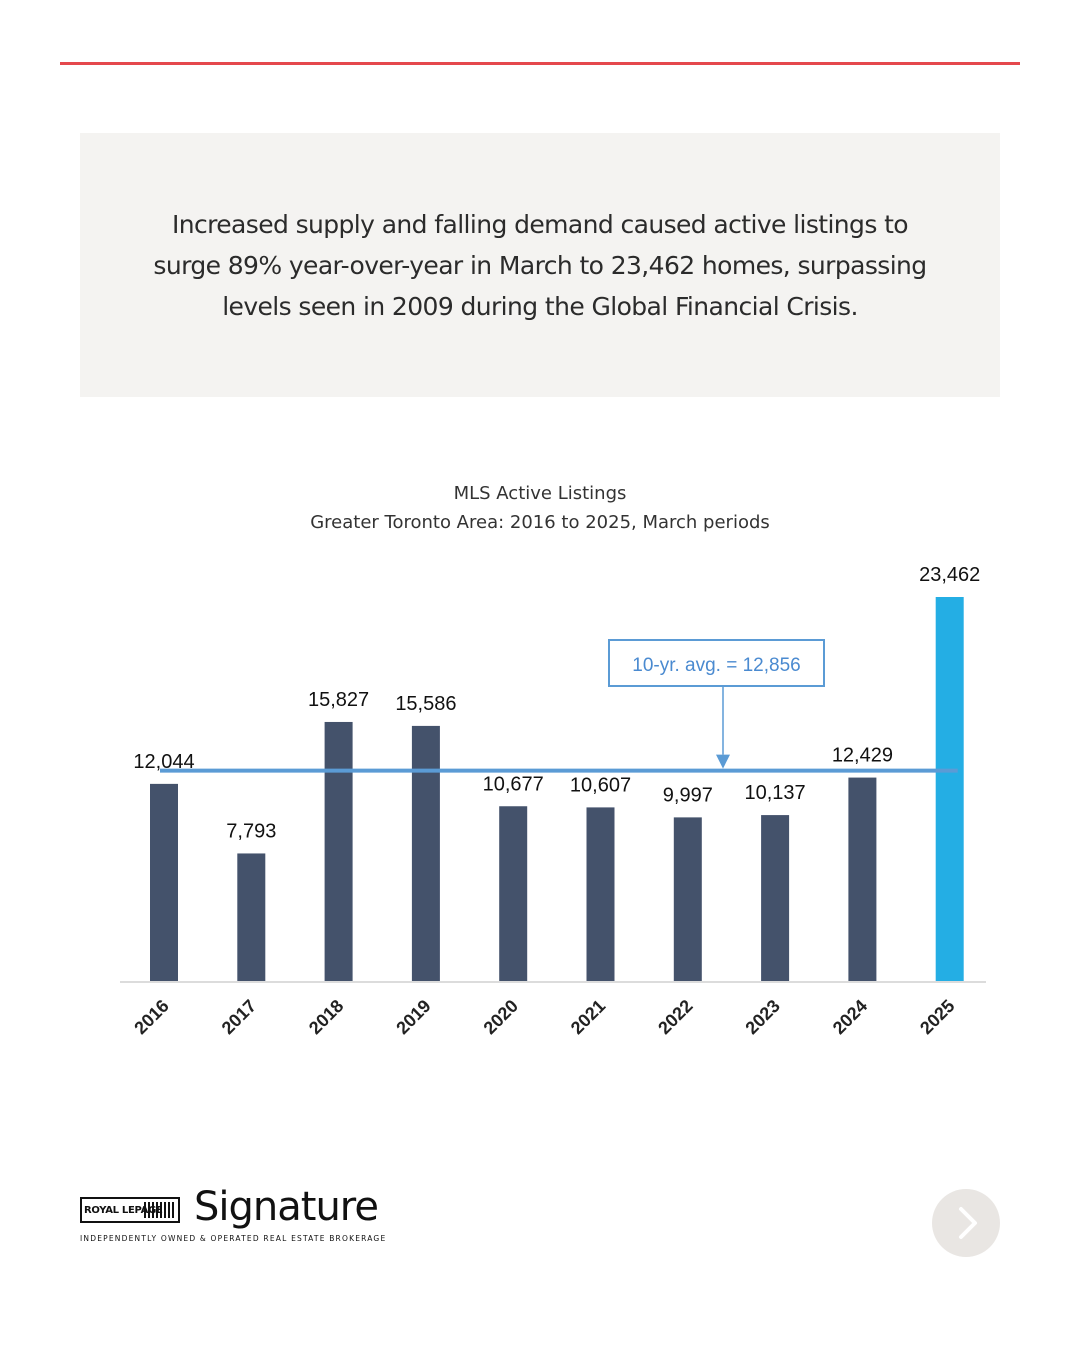 This screenshot has width=1080, height=1350. I want to click on x-tick-label-2023: 2023, so click(762, 1017).